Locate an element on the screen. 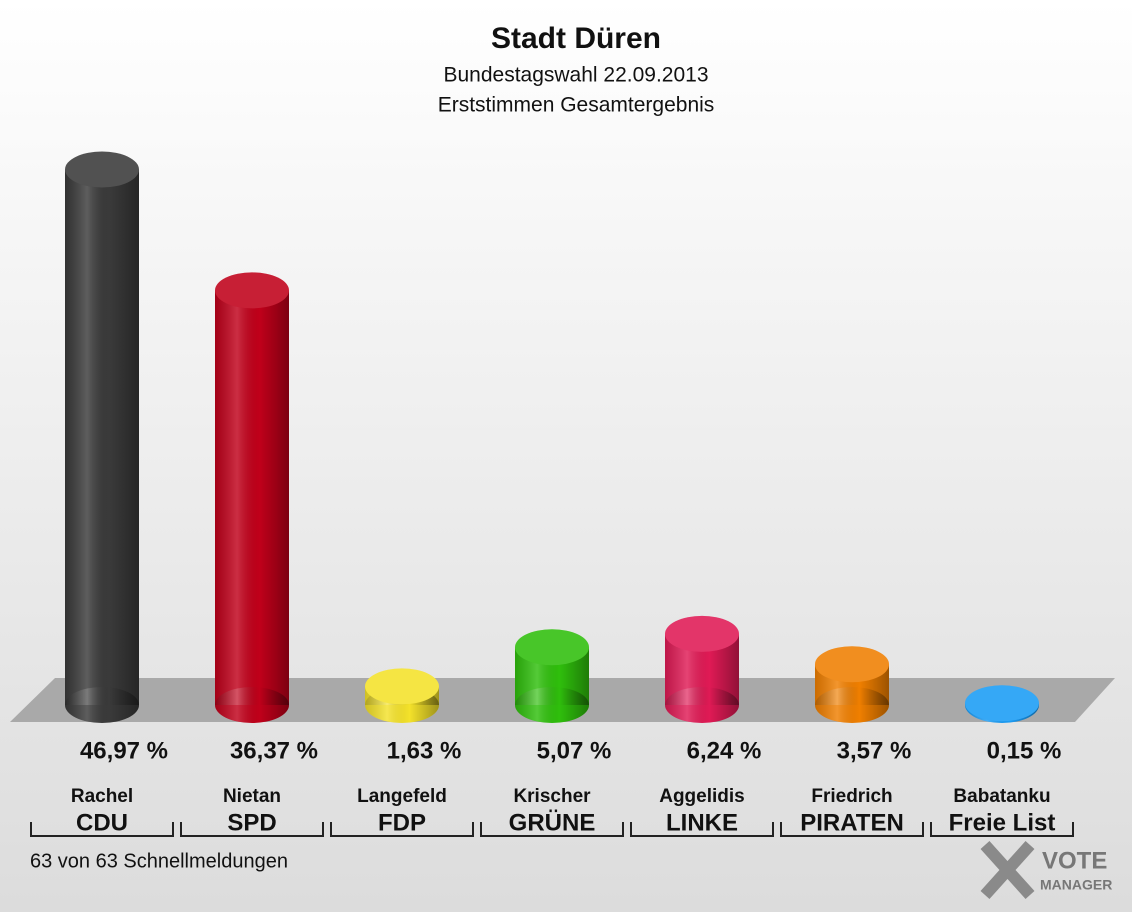 This screenshot has height=912, width=1132. candidate-label: Rachel is located at coordinates (102, 796).